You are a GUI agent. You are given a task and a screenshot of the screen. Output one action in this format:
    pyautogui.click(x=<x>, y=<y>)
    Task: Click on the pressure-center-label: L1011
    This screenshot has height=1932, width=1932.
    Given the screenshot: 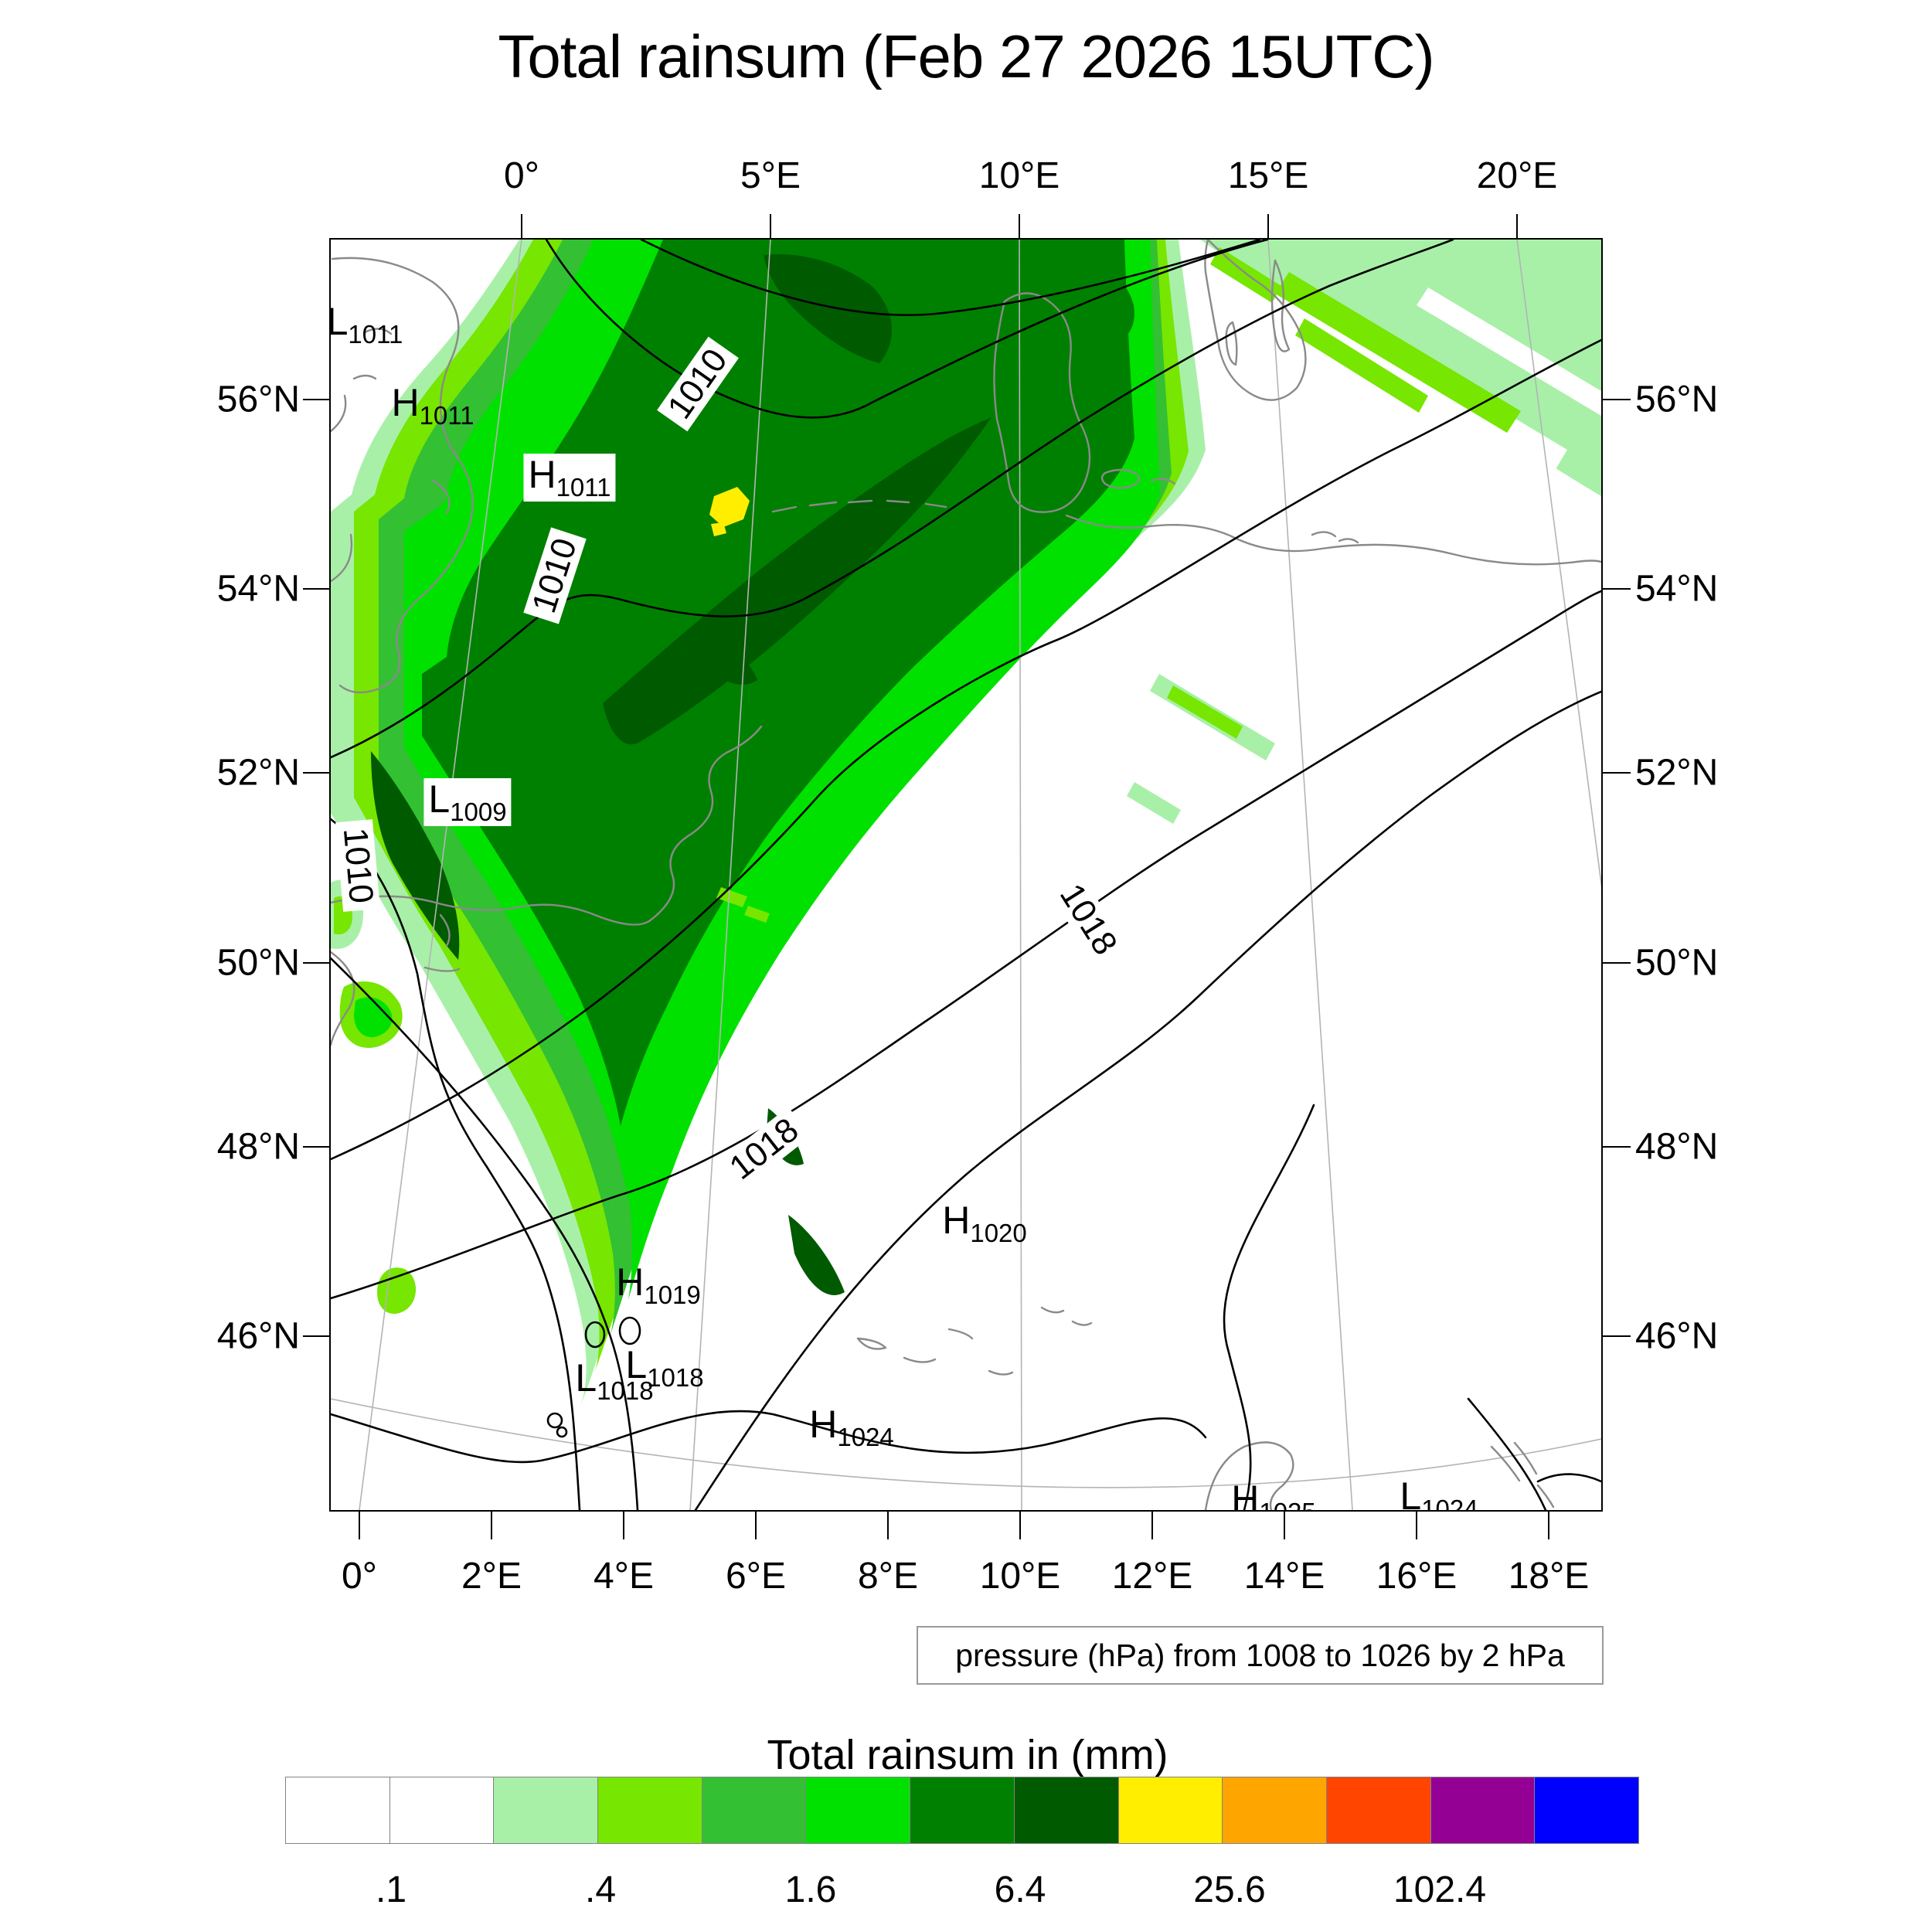 What is the action you would take?
    pyautogui.click(x=367, y=324)
    